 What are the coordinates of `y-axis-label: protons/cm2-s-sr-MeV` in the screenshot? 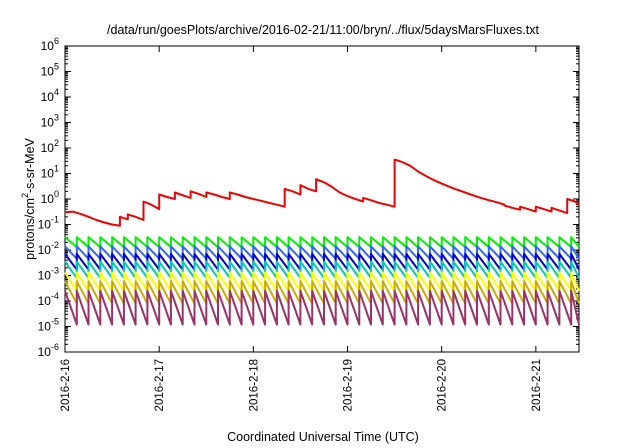 It's located at (28, 198).